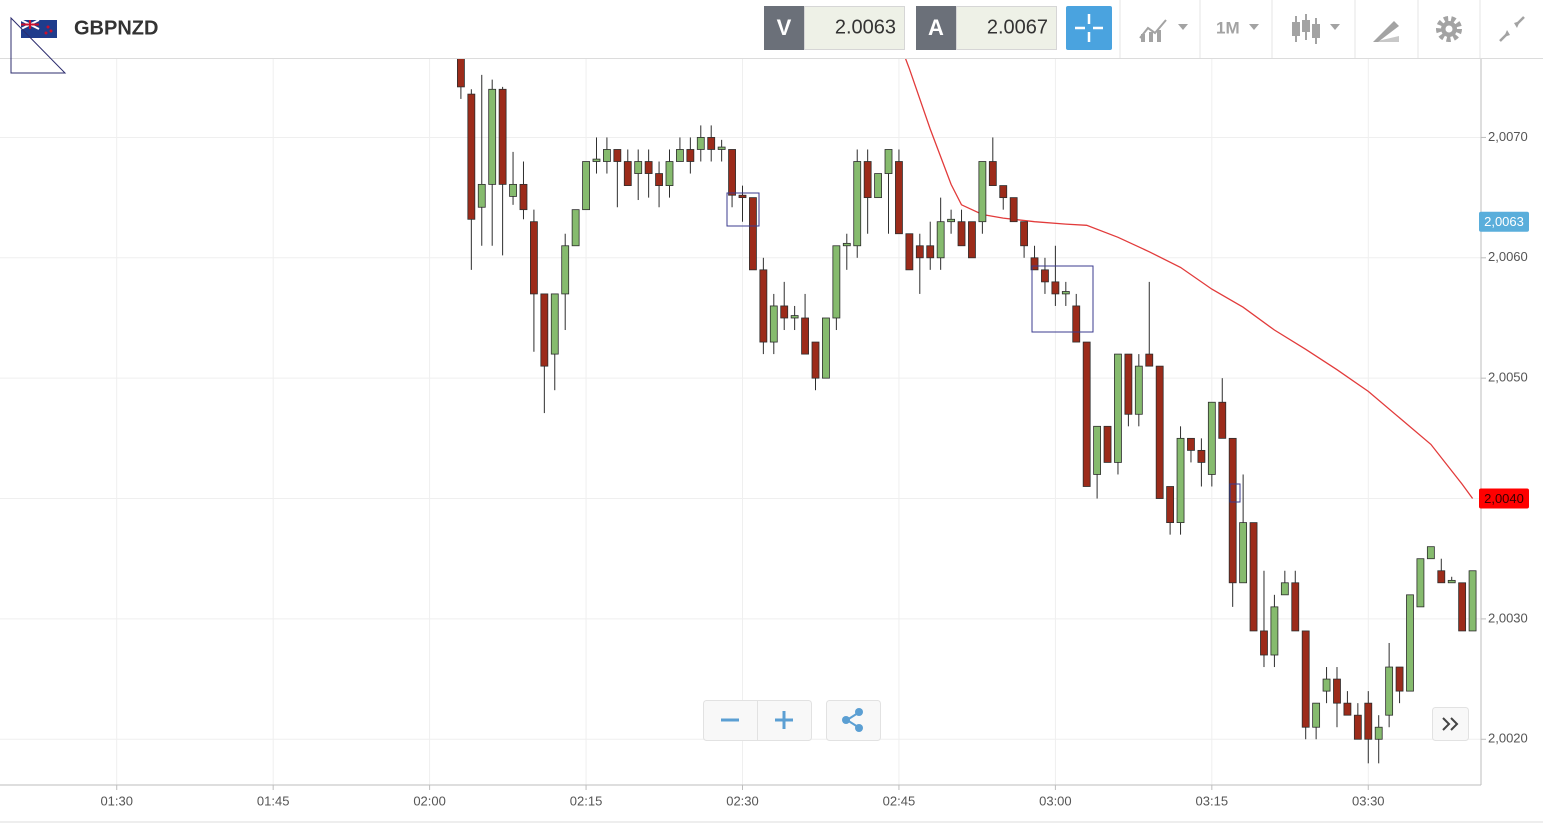 The height and width of the screenshot is (826, 1543). Describe the element at coordinates (1450, 724) in the screenshot. I see `scroll-right-button` at that location.